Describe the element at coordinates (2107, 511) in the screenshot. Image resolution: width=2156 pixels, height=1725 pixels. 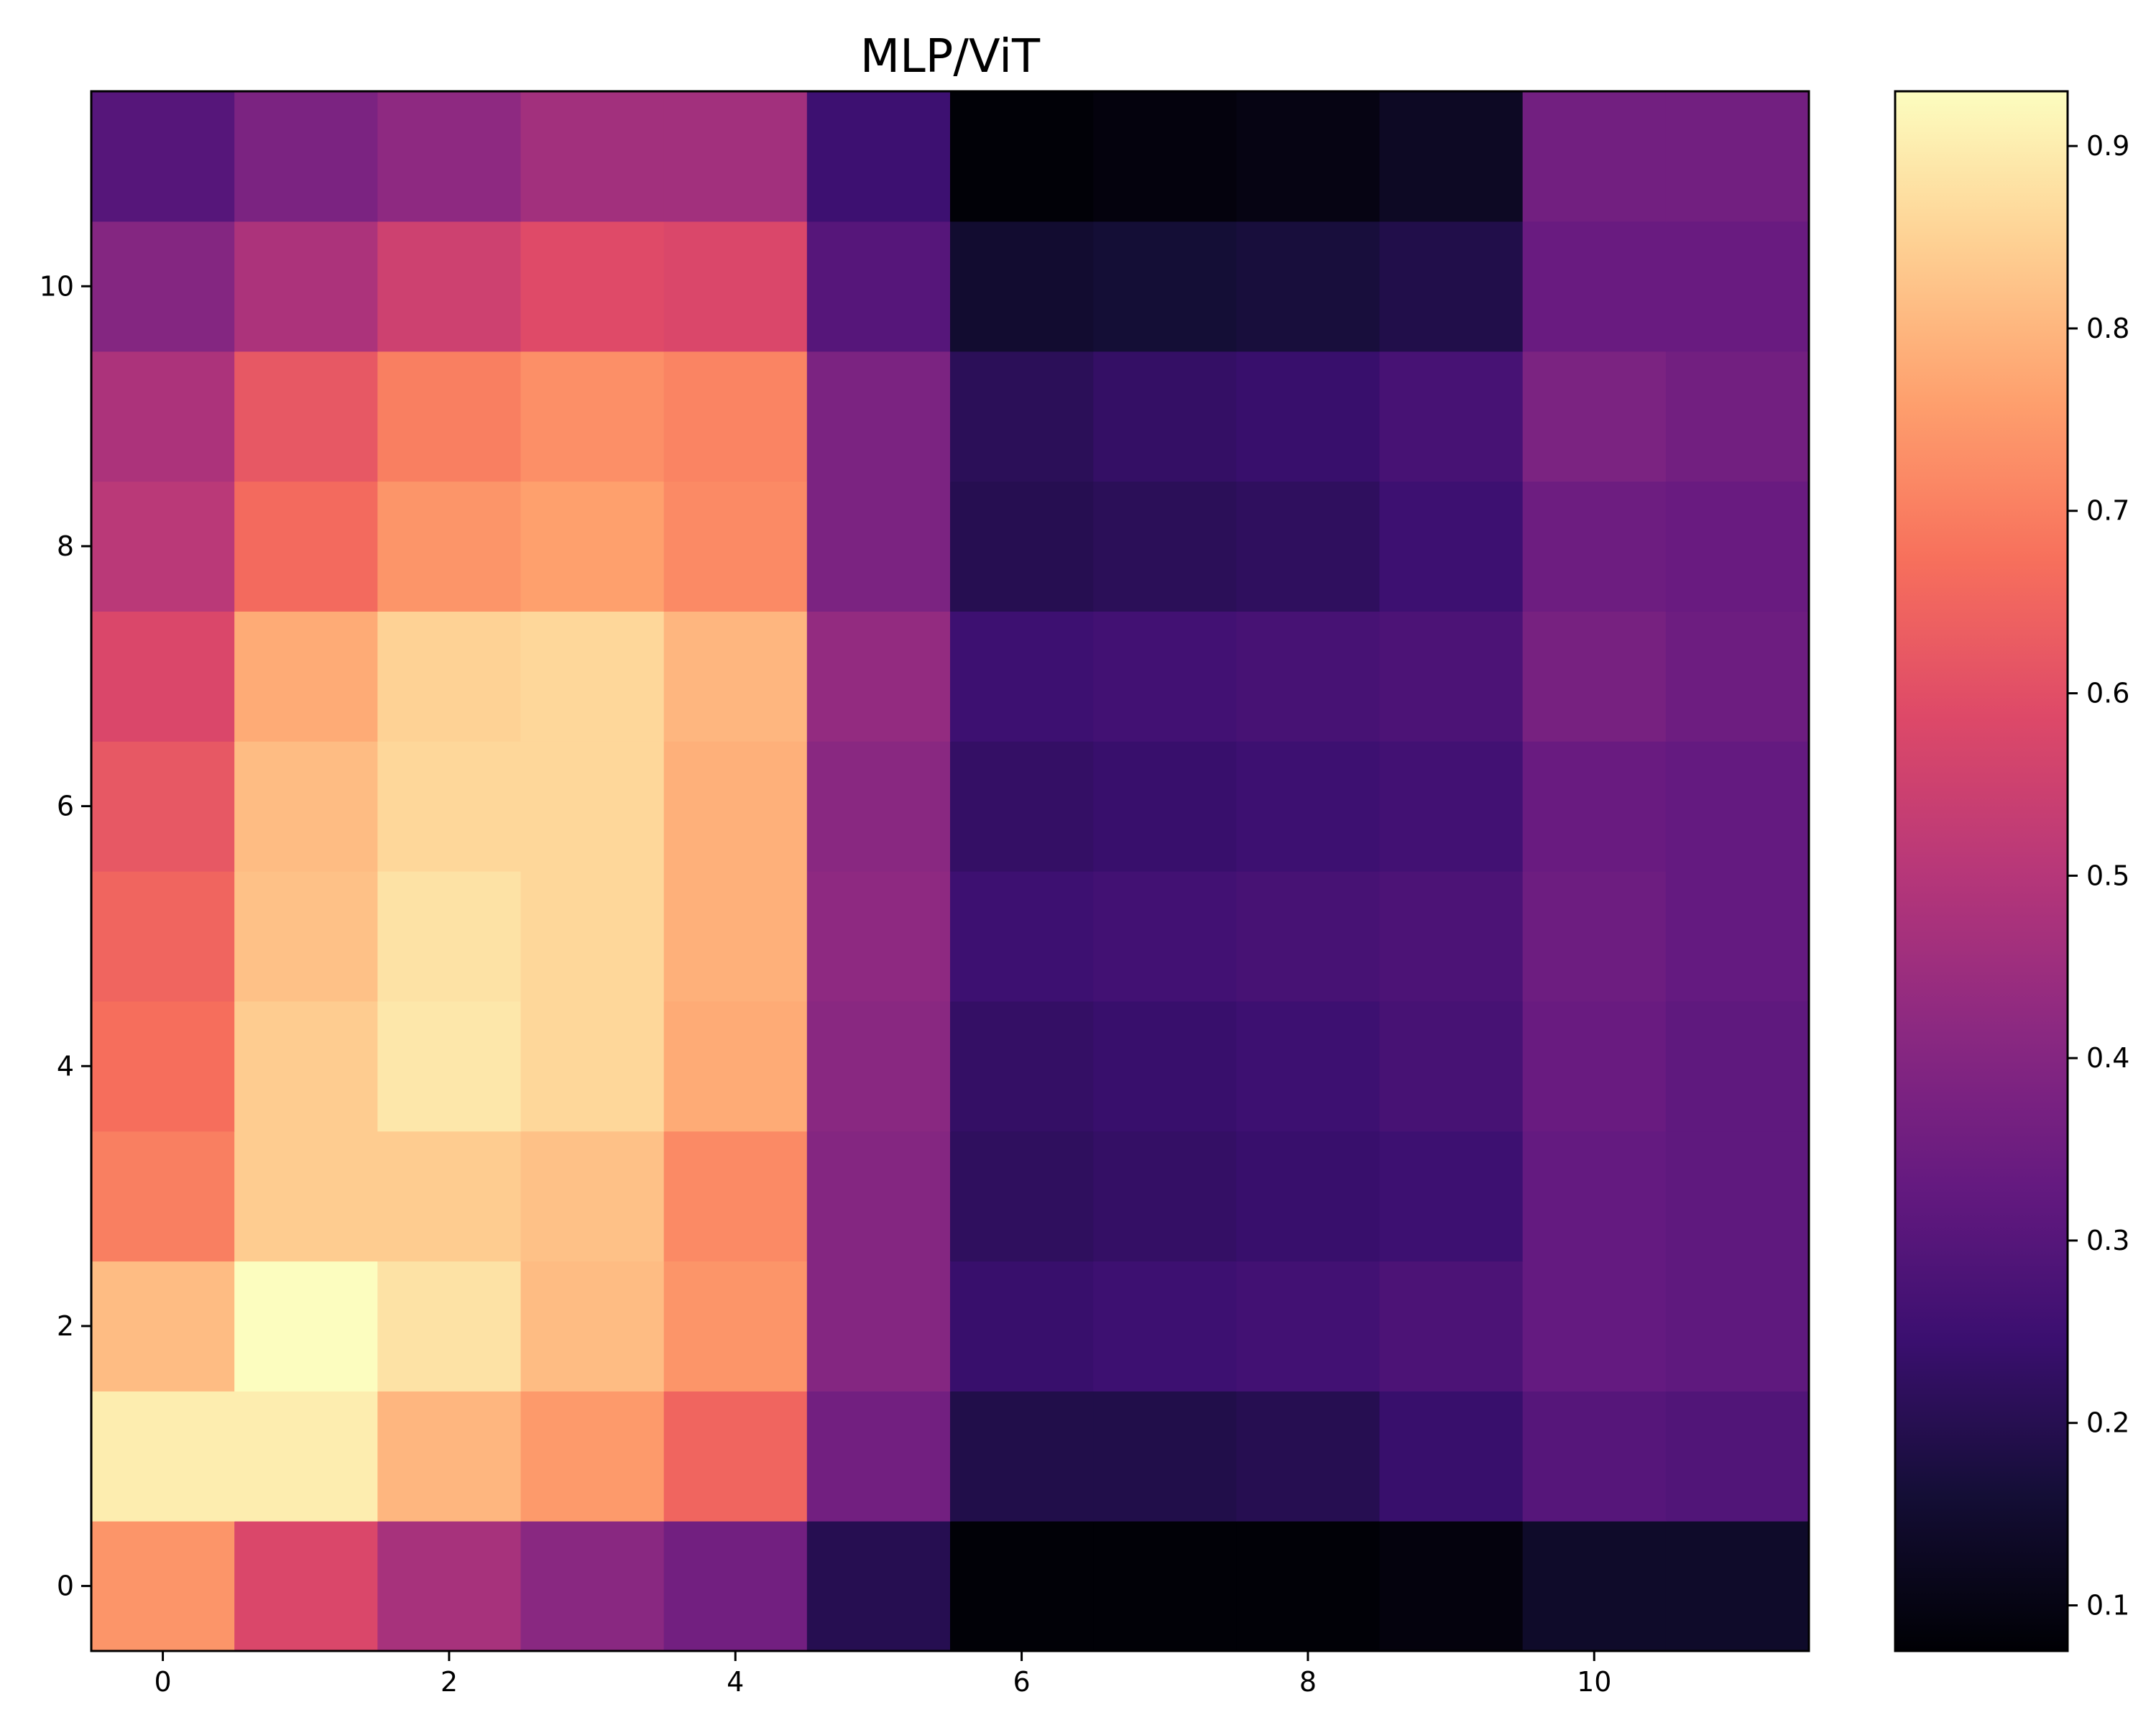
I see `colorbar-tick-label: 0.7` at that location.